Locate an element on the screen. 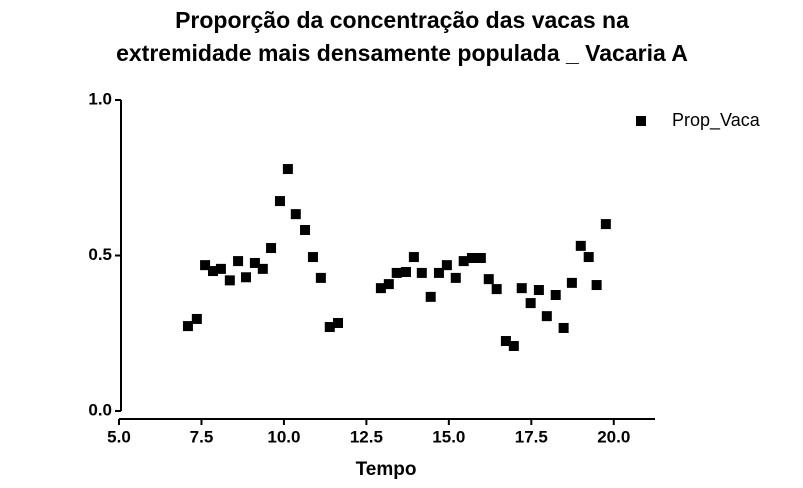  x-tick-label: 15.0 is located at coordinates (448, 436).